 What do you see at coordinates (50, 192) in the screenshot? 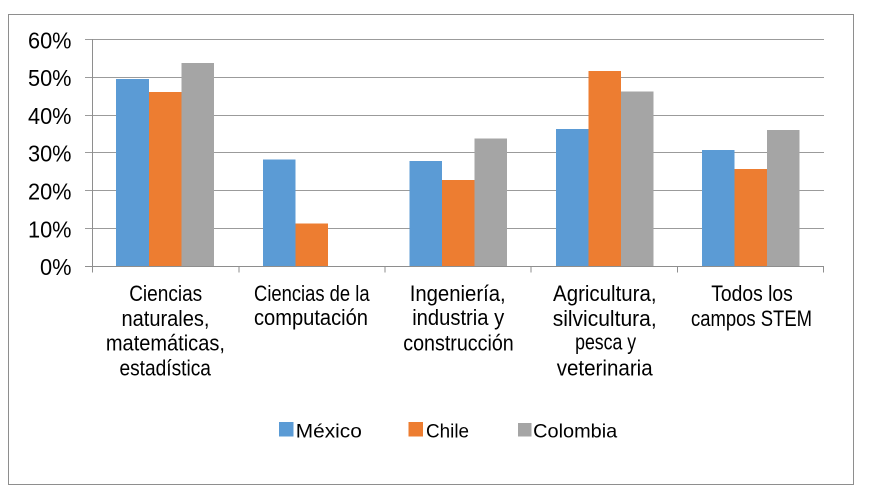
I see `svg-text: 20%` at bounding box center [50, 192].